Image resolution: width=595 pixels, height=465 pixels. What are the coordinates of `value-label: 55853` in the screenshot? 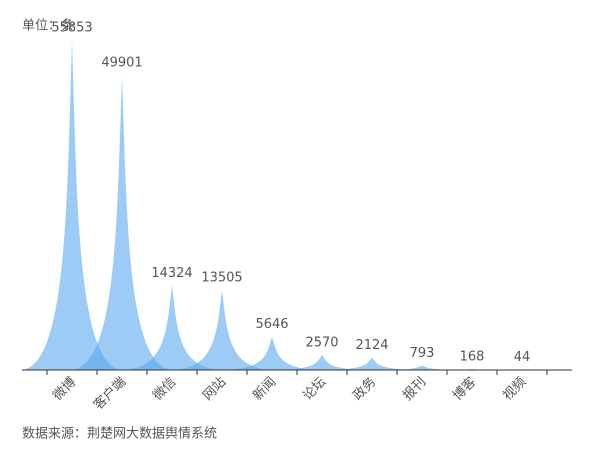 It's located at (71, 28).